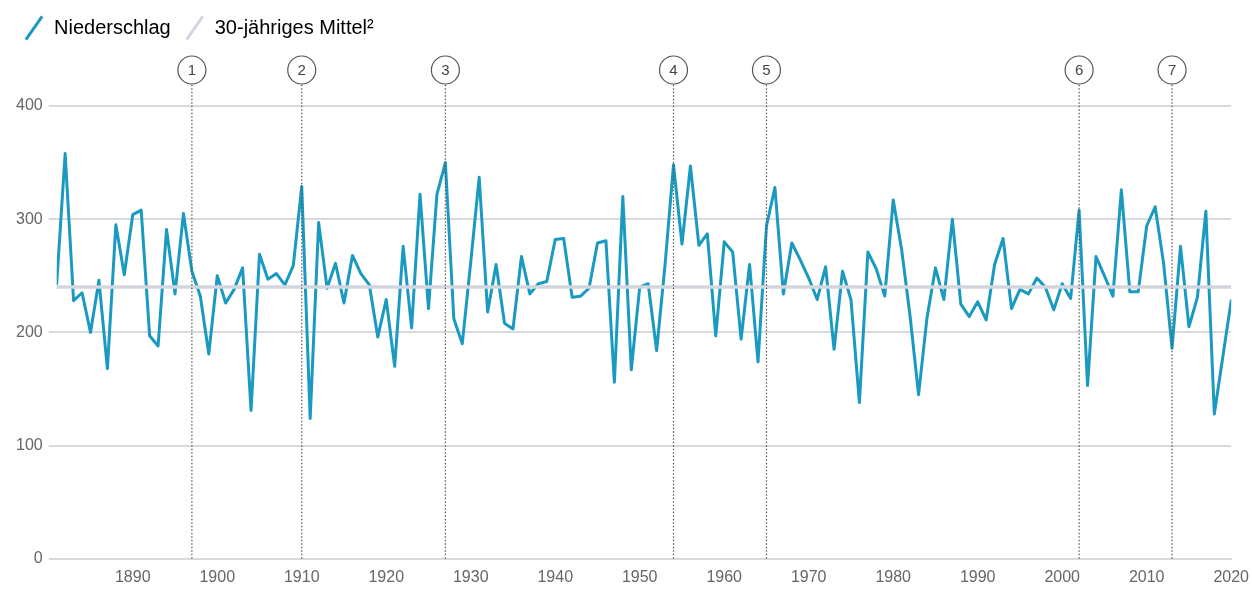 This screenshot has height=590, width=1252. Describe the element at coordinates (977, 576) in the screenshot. I see `x-tick-label: 1990` at that location.